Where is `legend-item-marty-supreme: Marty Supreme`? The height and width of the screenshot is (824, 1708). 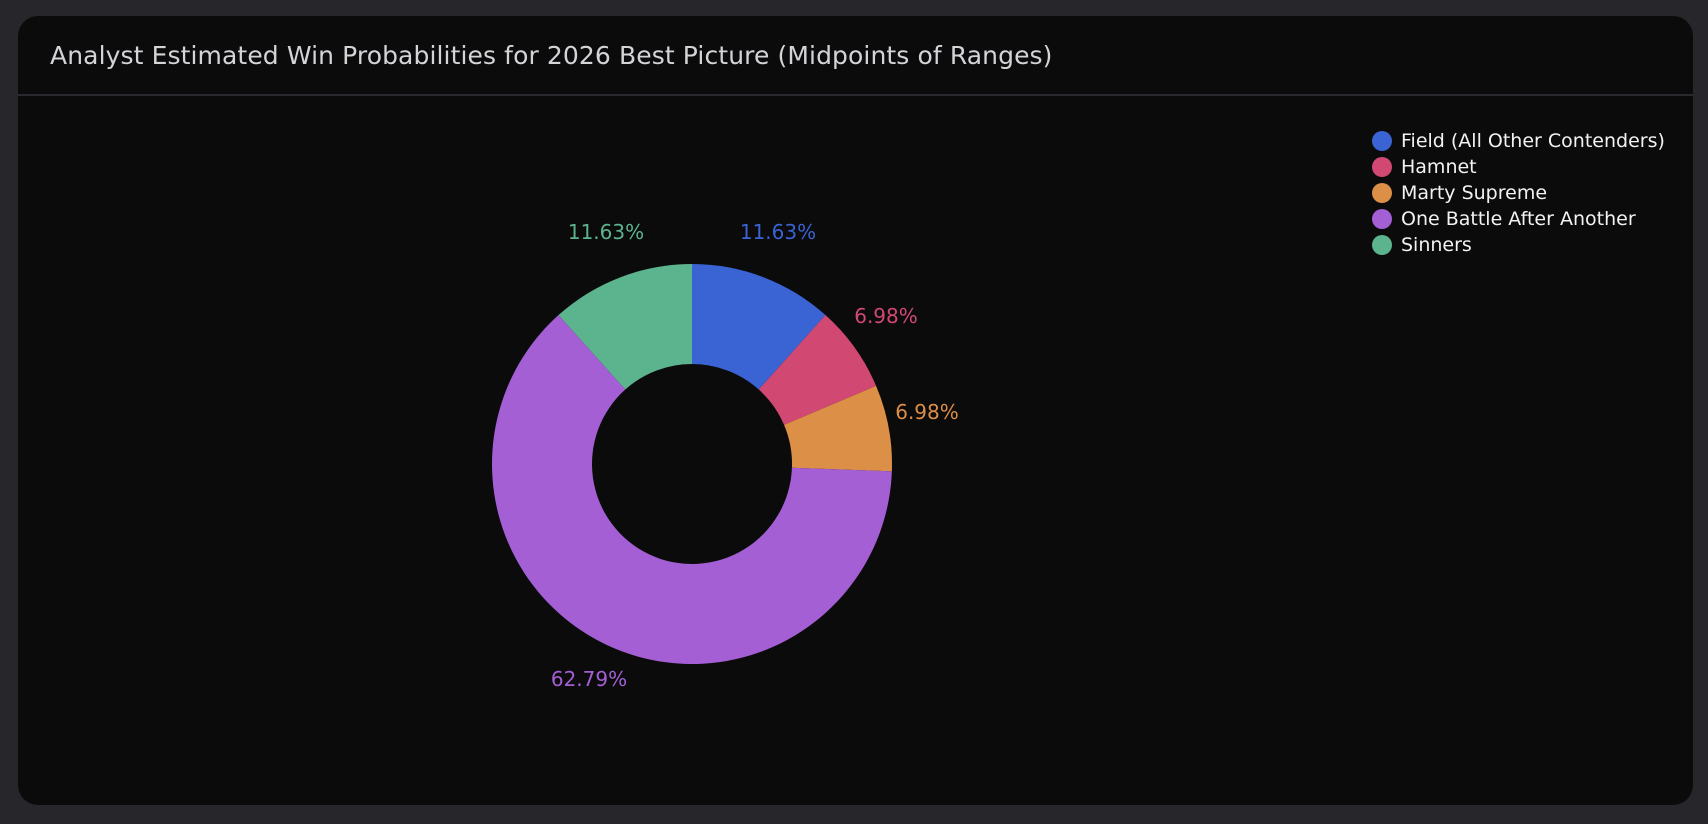 legend-item-marty-supreme: Marty Supreme is located at coordinates (1518, 193).